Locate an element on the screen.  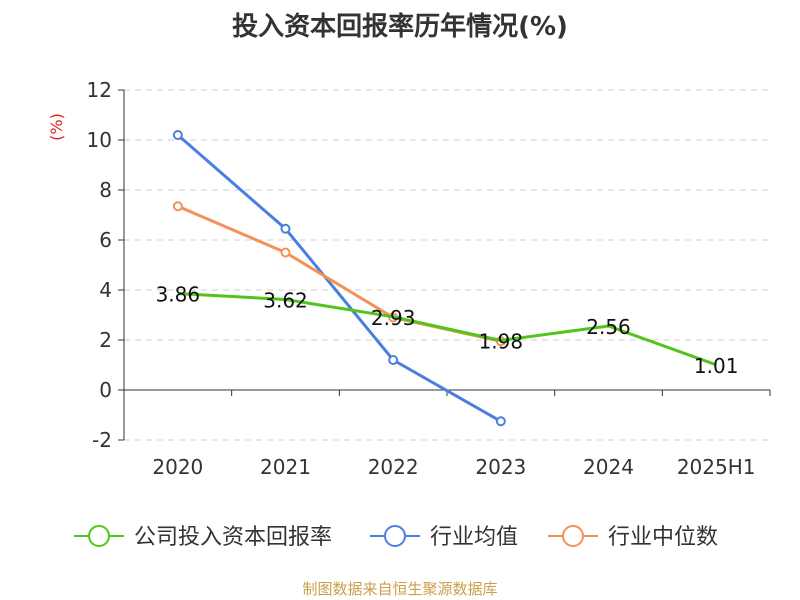
y-tick-label: 8 is located at coordinates (105, 190).